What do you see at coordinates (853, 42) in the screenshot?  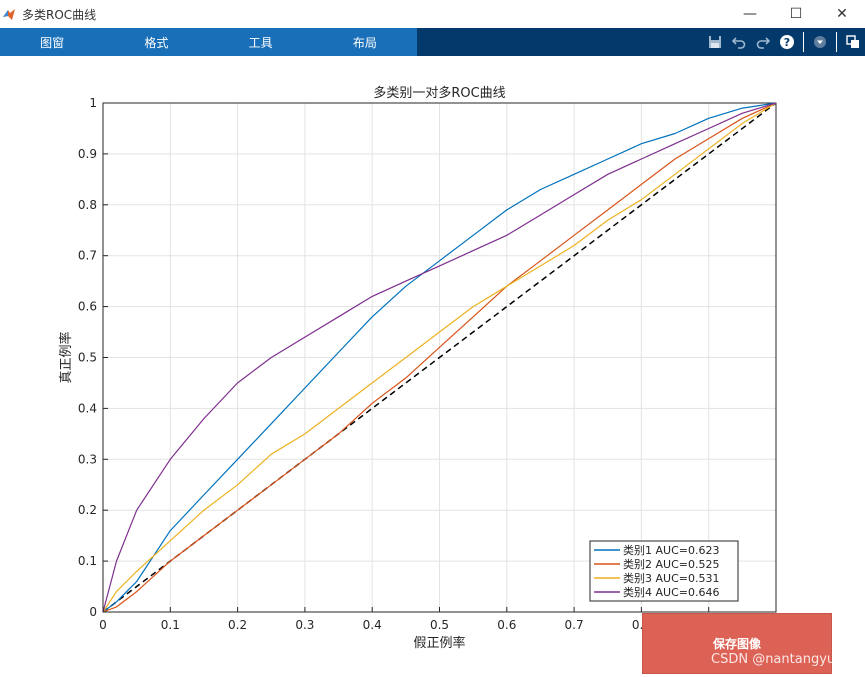 I see `undock-icon` at bounding box center [853, 42].